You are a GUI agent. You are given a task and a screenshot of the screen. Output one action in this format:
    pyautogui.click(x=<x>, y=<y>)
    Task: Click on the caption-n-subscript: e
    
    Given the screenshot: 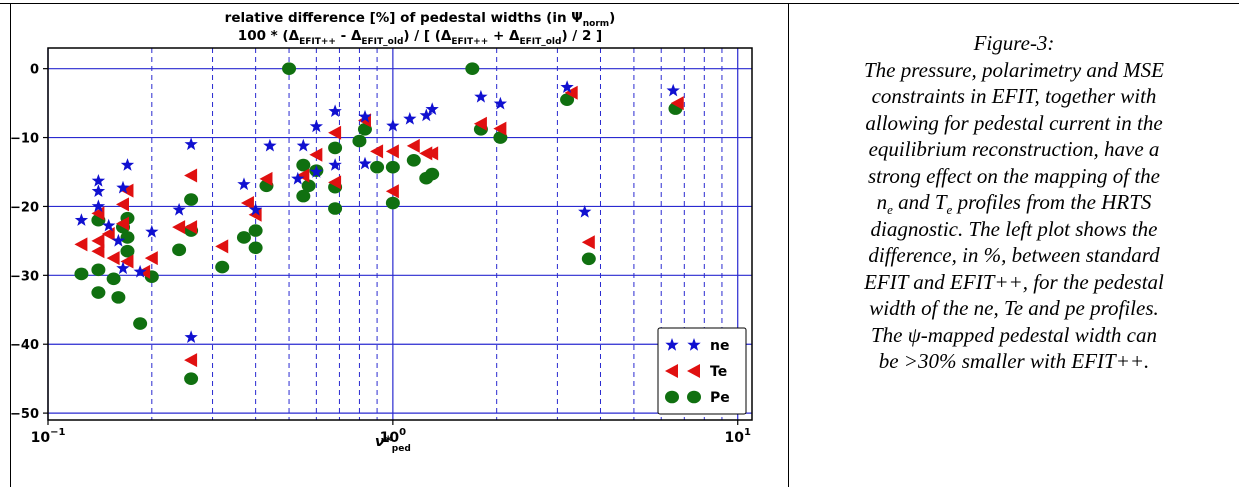 What is the action you would take?
    pyautogui.click(x=890, y=210)
    